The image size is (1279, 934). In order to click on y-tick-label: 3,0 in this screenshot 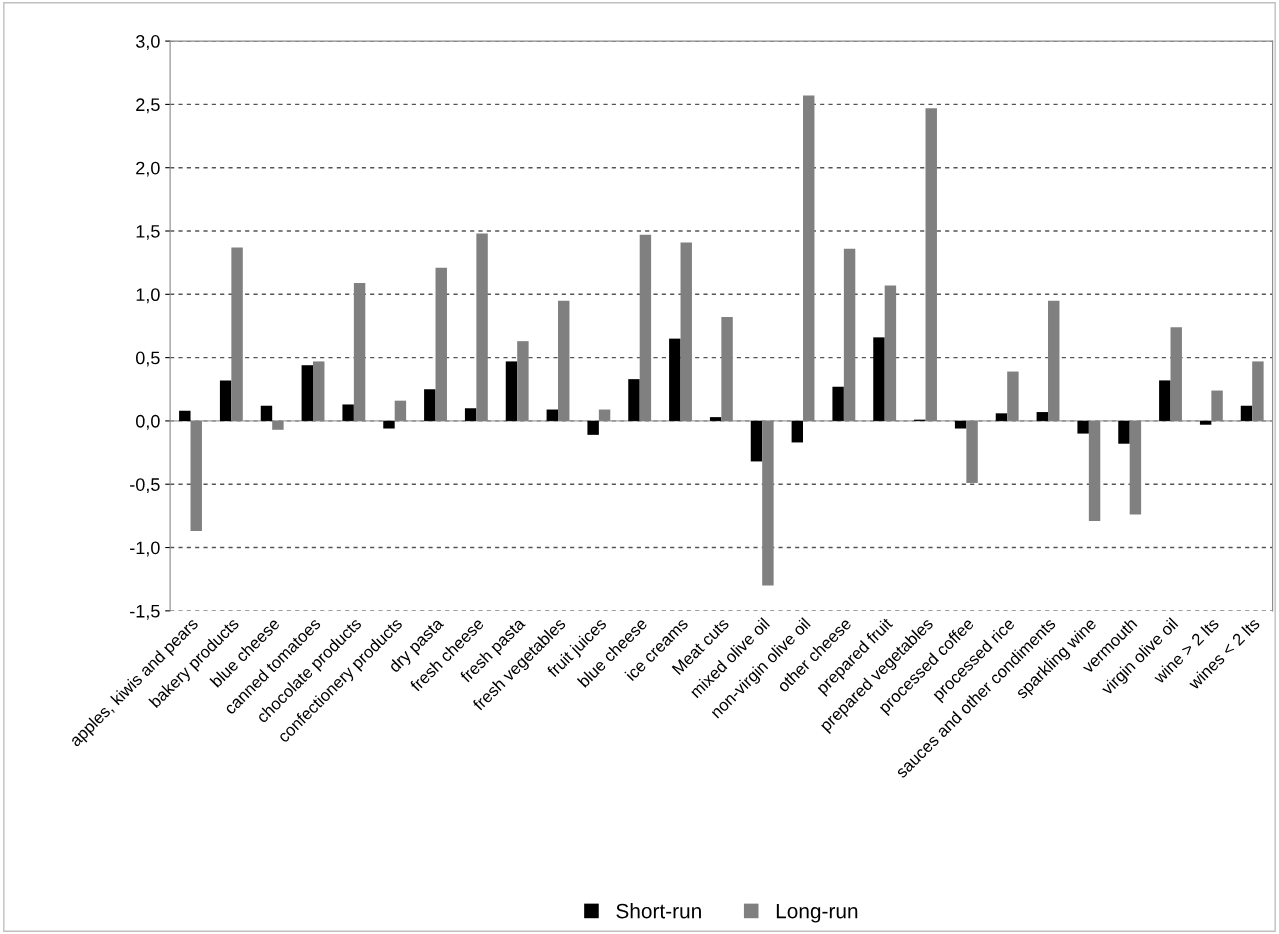, I will do `click(147, 42)`.